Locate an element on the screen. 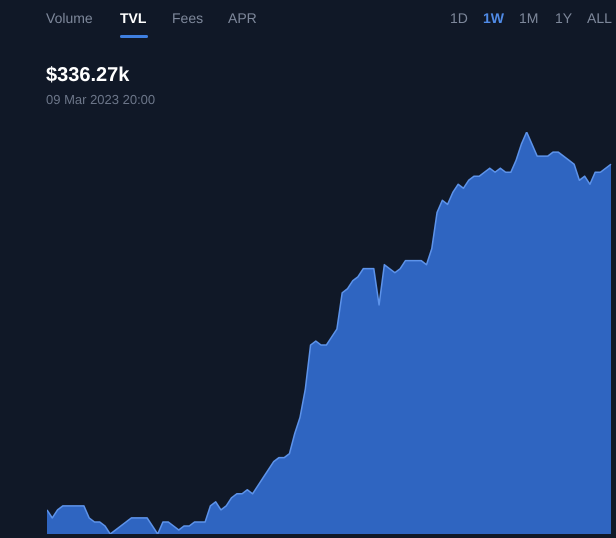  chart-title: $336.27k is located at coordinates (88, 75).